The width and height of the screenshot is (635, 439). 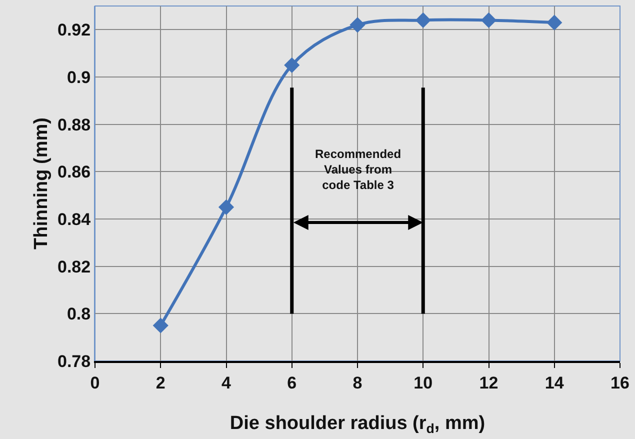 I want to click on x-tick-label: 2, so click(x=161, y=382).